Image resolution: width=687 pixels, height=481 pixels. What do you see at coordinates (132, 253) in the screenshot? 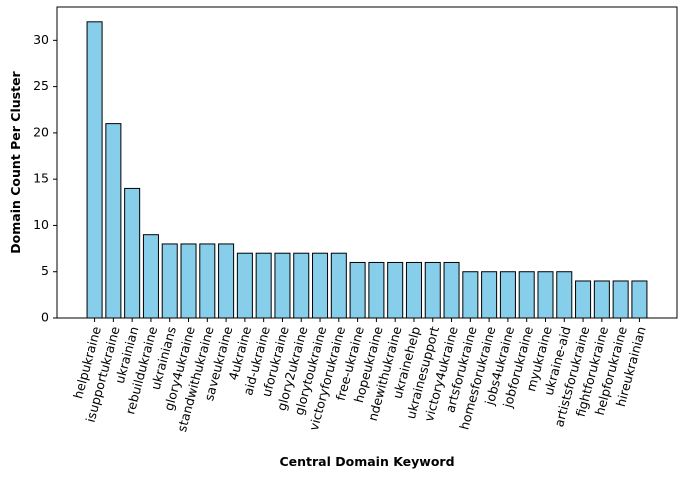
I see `bar-ukrainian` at bounding box center [132, 253].